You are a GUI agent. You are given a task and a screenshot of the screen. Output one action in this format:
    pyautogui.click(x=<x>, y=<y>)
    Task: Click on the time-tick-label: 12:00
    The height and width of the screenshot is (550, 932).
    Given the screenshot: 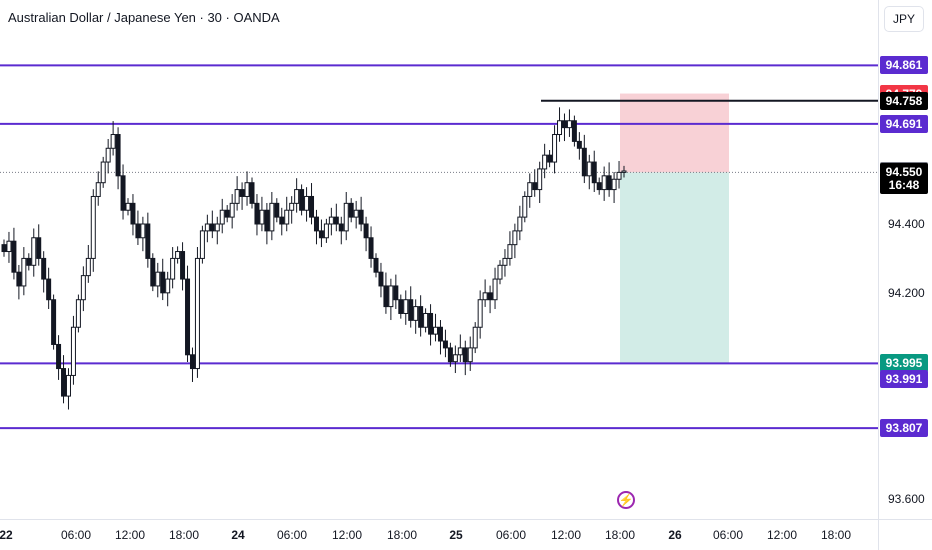 What is the action you would take?
    pyautogui.click(x=347, y=535)
    